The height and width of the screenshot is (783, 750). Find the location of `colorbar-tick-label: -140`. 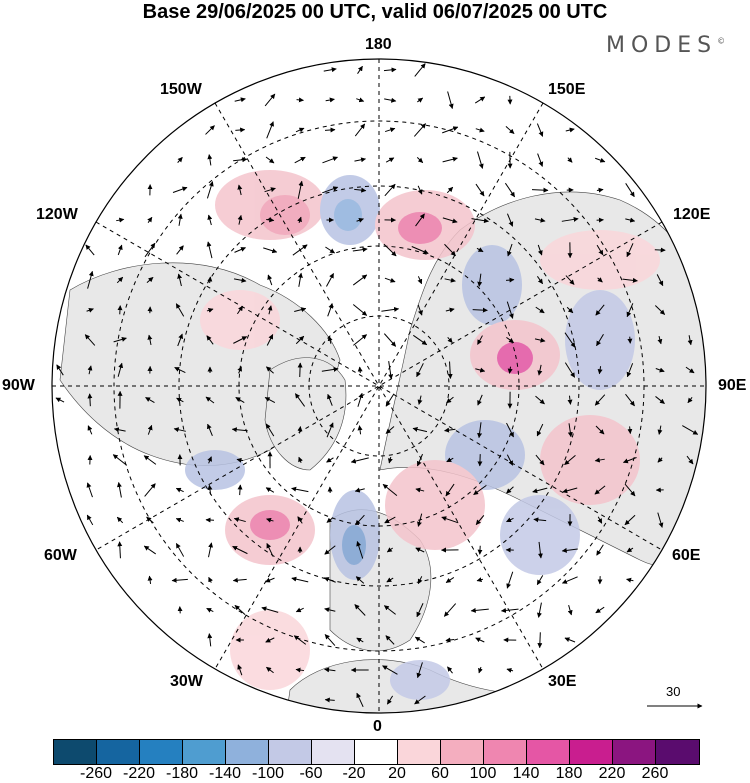

colorbar-tick-label: -140 is located at coordinates (225, 773).